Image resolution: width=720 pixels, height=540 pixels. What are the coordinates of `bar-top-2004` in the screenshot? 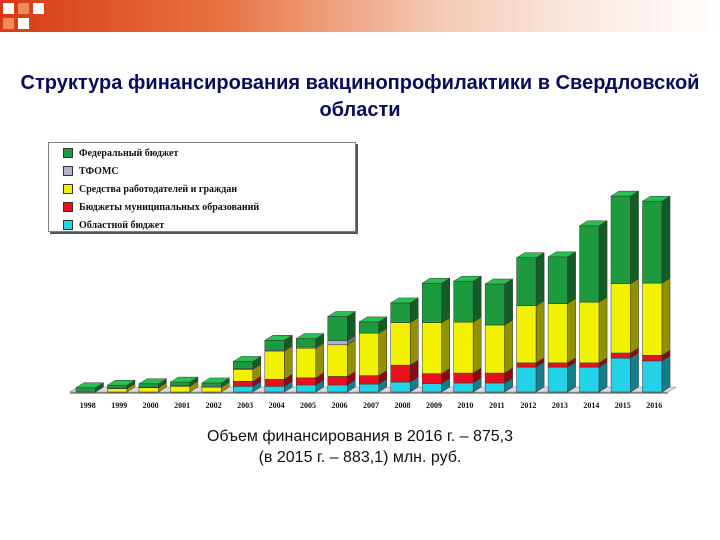 It's located at (278, 338).